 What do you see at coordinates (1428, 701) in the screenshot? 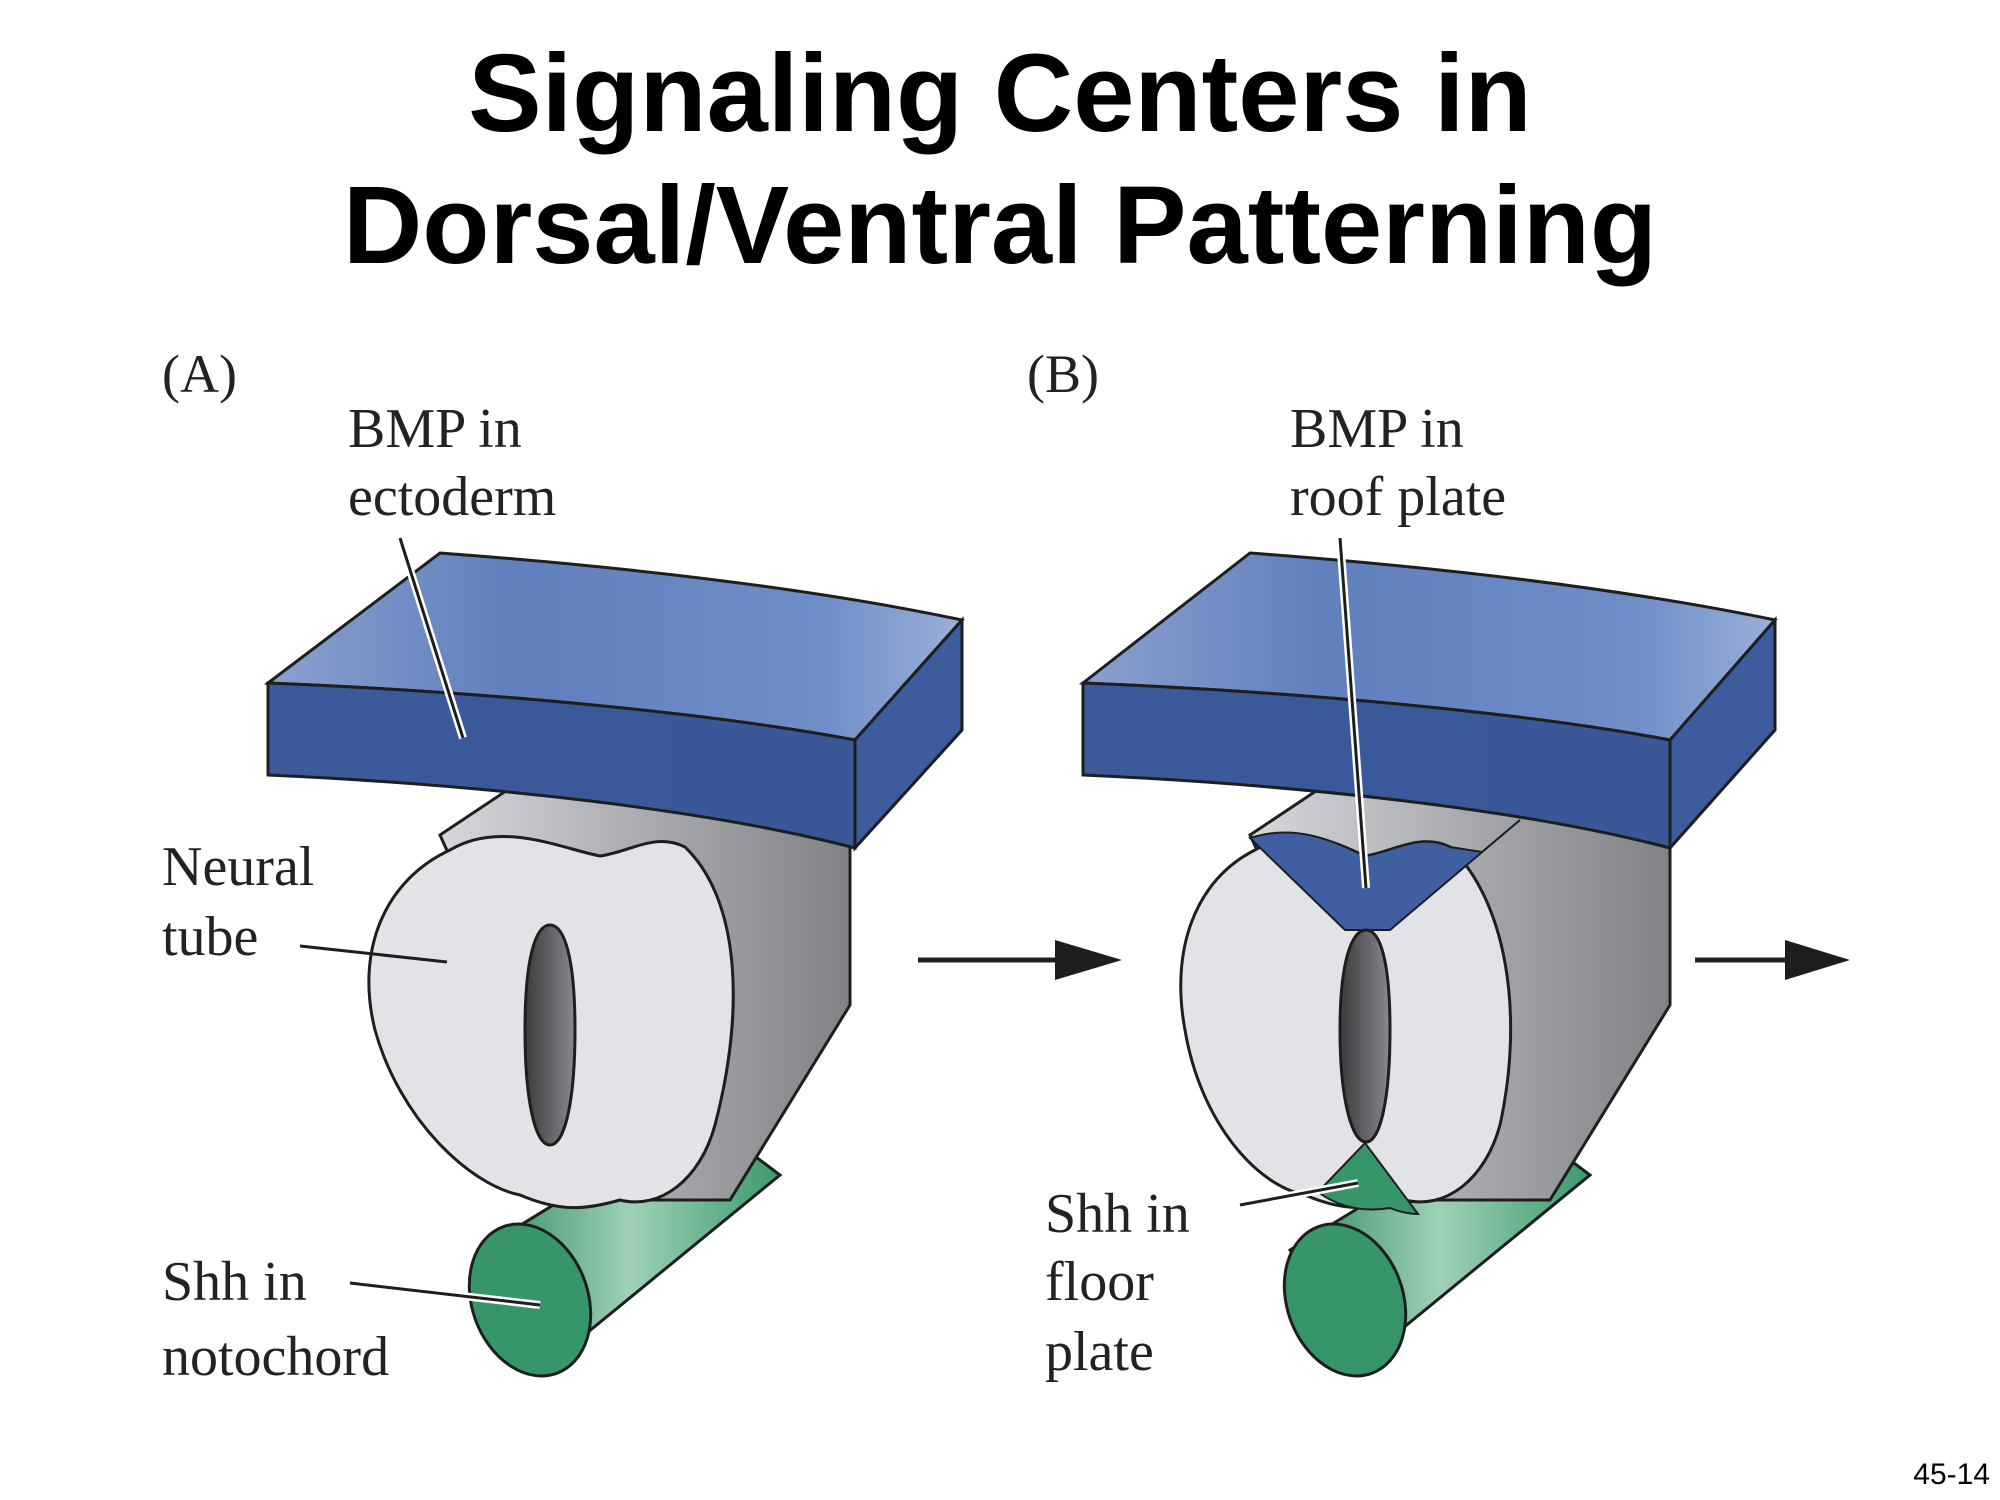
I see `ectoderm-slab-b` at bounding box center [1428, 701].